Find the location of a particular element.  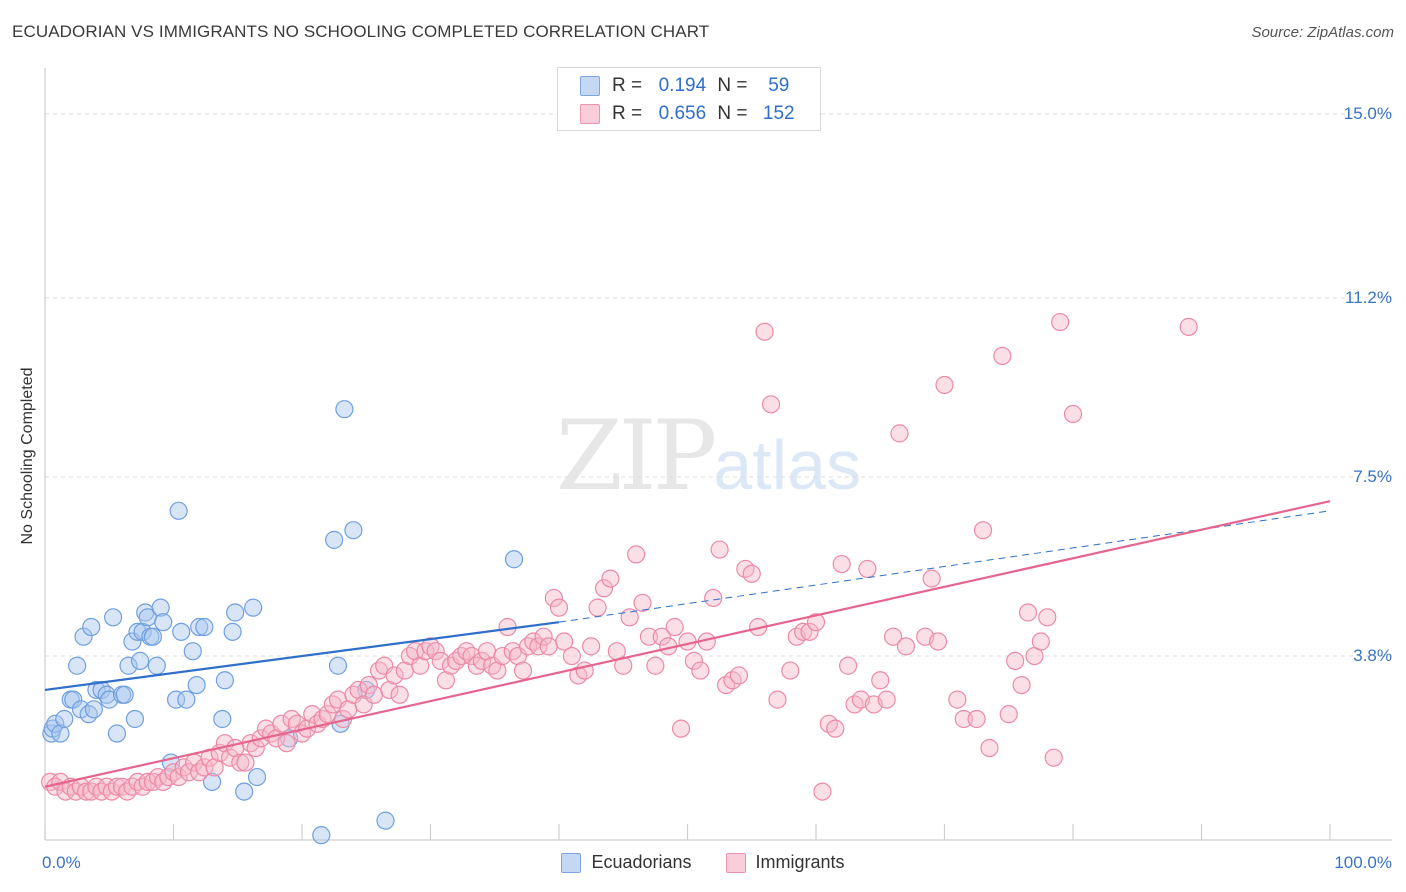

y-tick-label-1: 7.5% is located at coordinates (1372, 476).